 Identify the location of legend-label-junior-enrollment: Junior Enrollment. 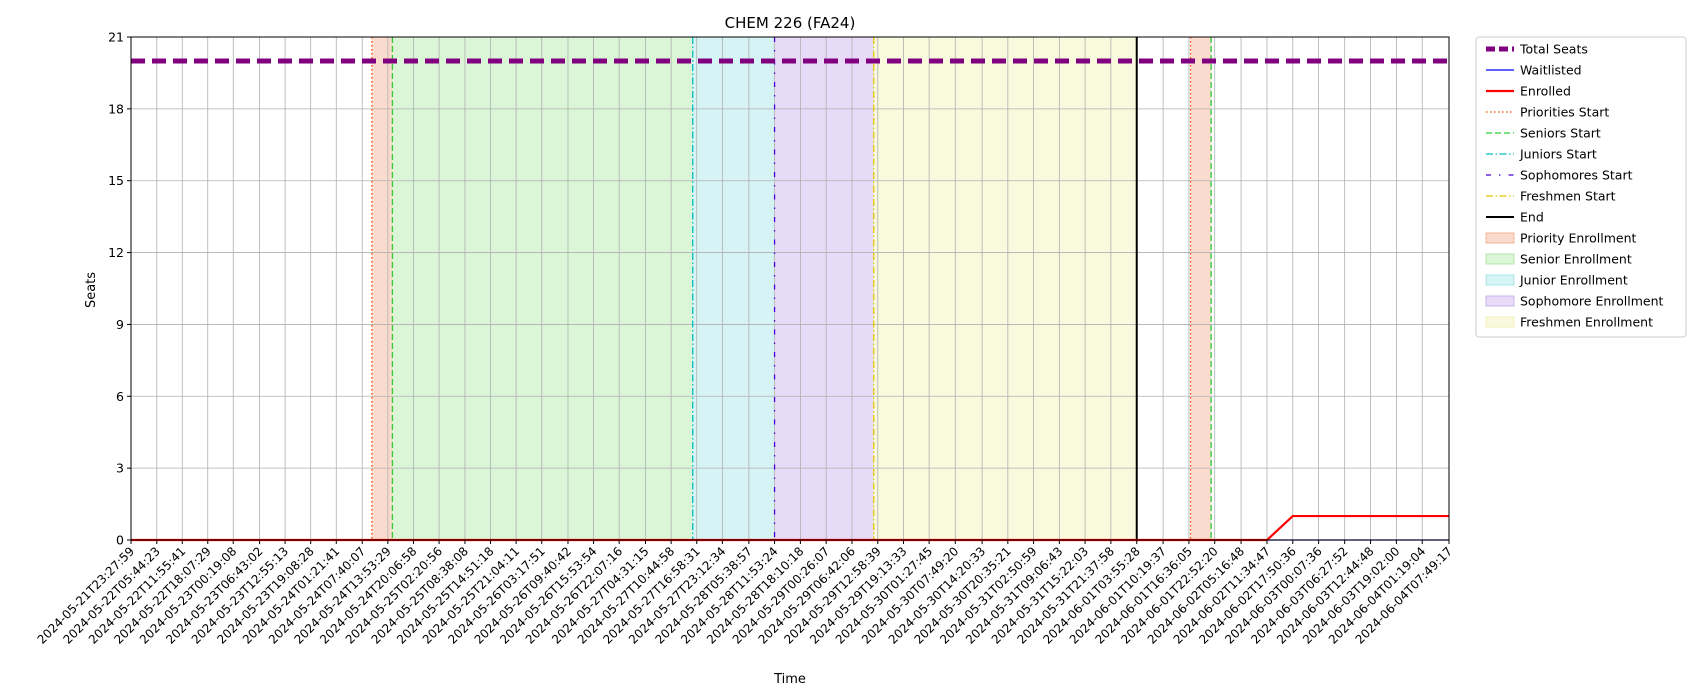
(1573, 280).